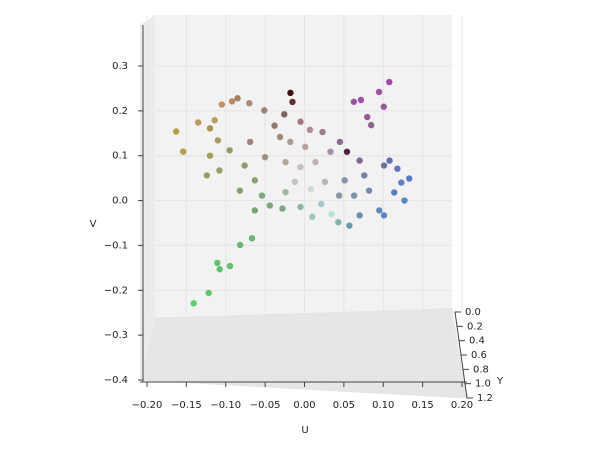 This screenshot has width=600, height=450. I want to click on x-tick-label: 0.20, so click(462, 405).